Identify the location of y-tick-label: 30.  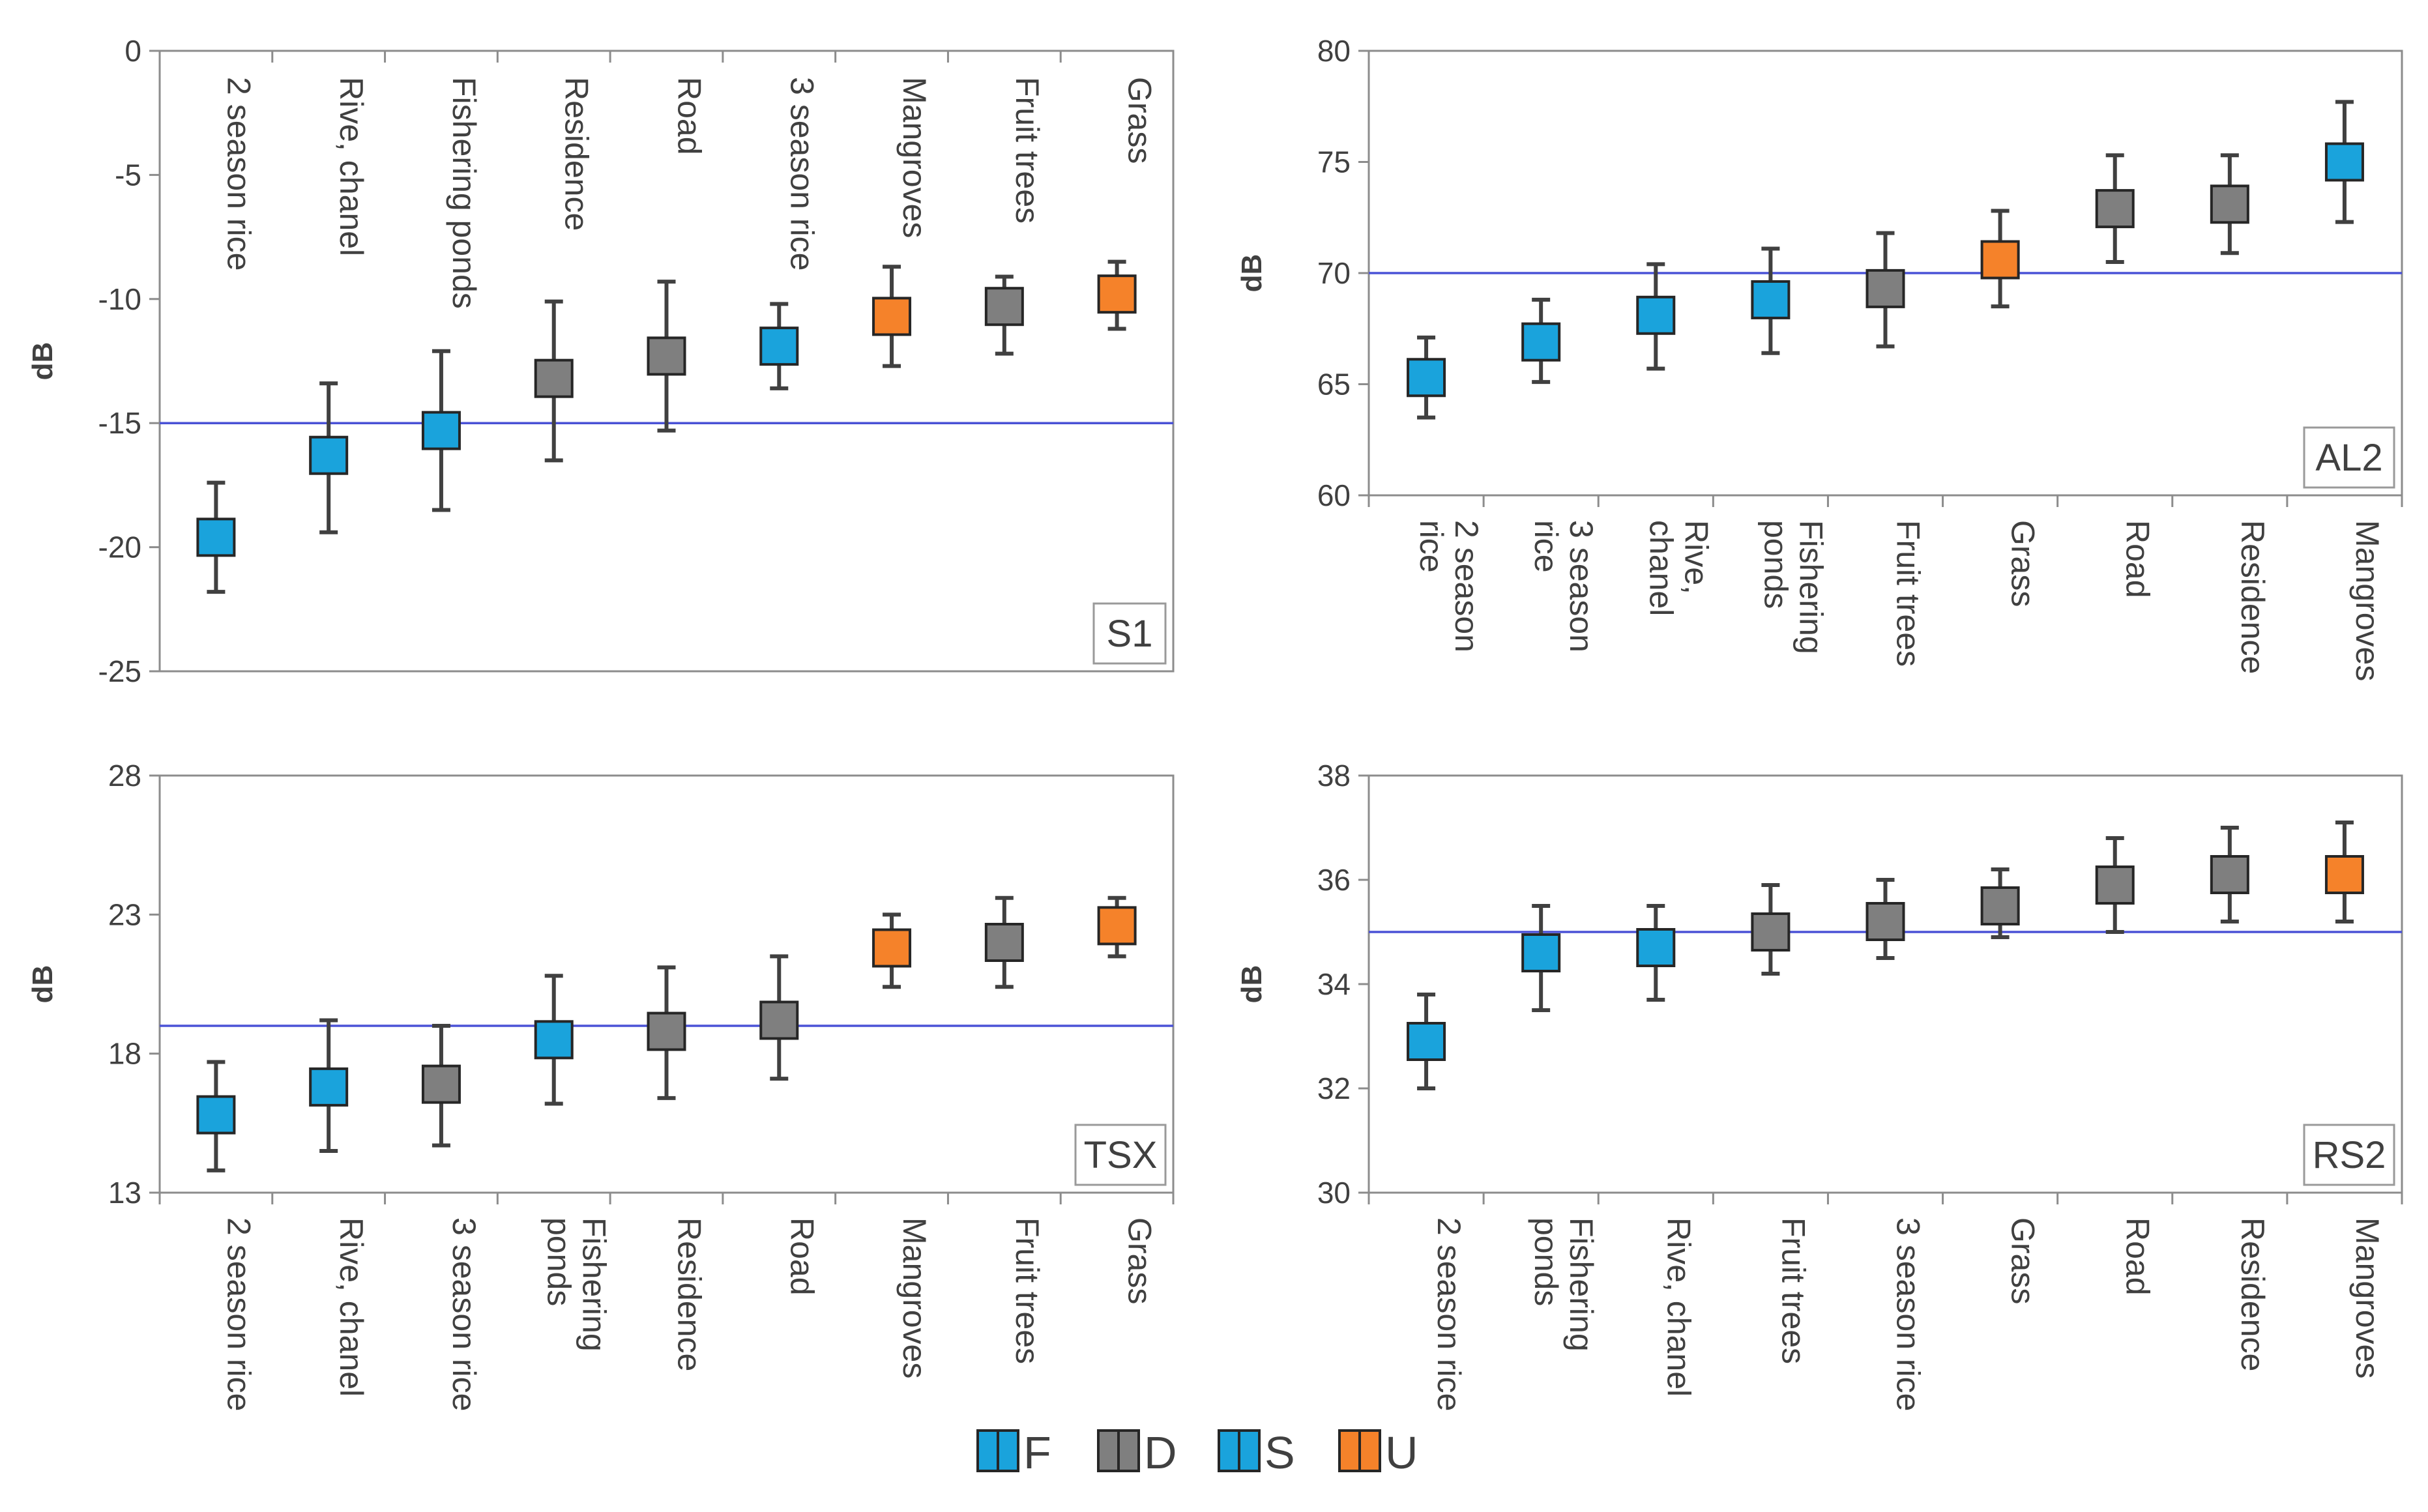
(1334, 1193).